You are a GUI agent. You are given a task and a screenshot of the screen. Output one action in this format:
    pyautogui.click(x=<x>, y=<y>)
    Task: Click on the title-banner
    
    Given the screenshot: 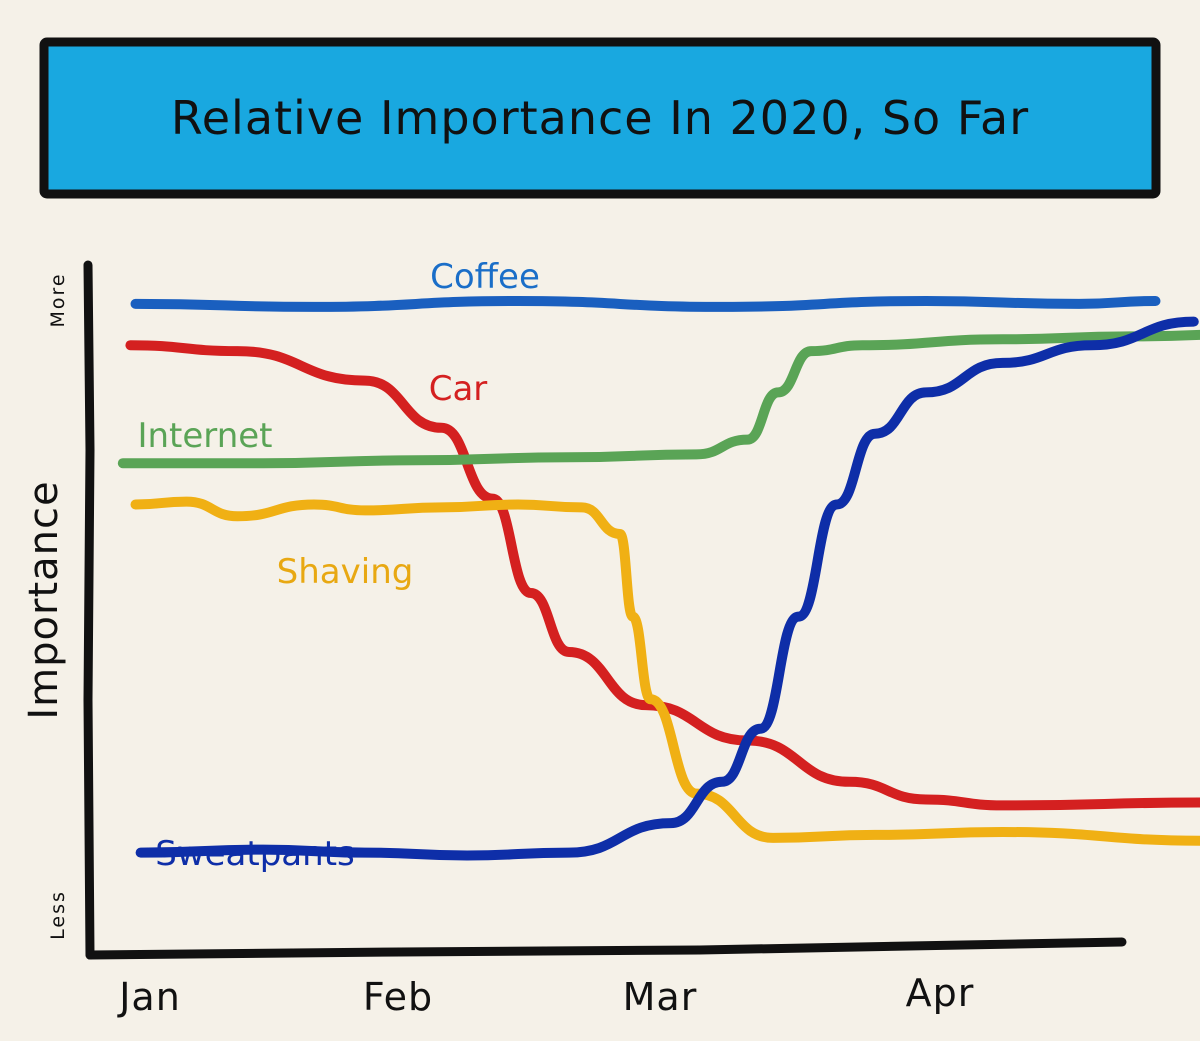 What is the action you would take?
    pyautogui.click(x=600, y=118)
    